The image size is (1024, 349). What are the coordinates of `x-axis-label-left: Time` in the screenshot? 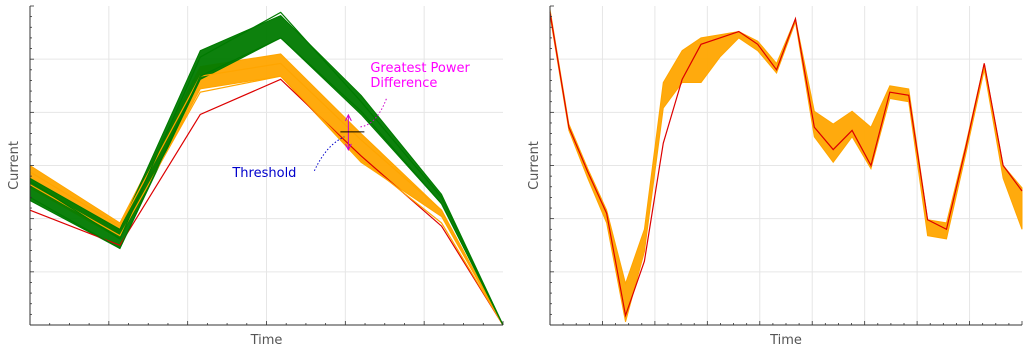 It's located at (266, 340).